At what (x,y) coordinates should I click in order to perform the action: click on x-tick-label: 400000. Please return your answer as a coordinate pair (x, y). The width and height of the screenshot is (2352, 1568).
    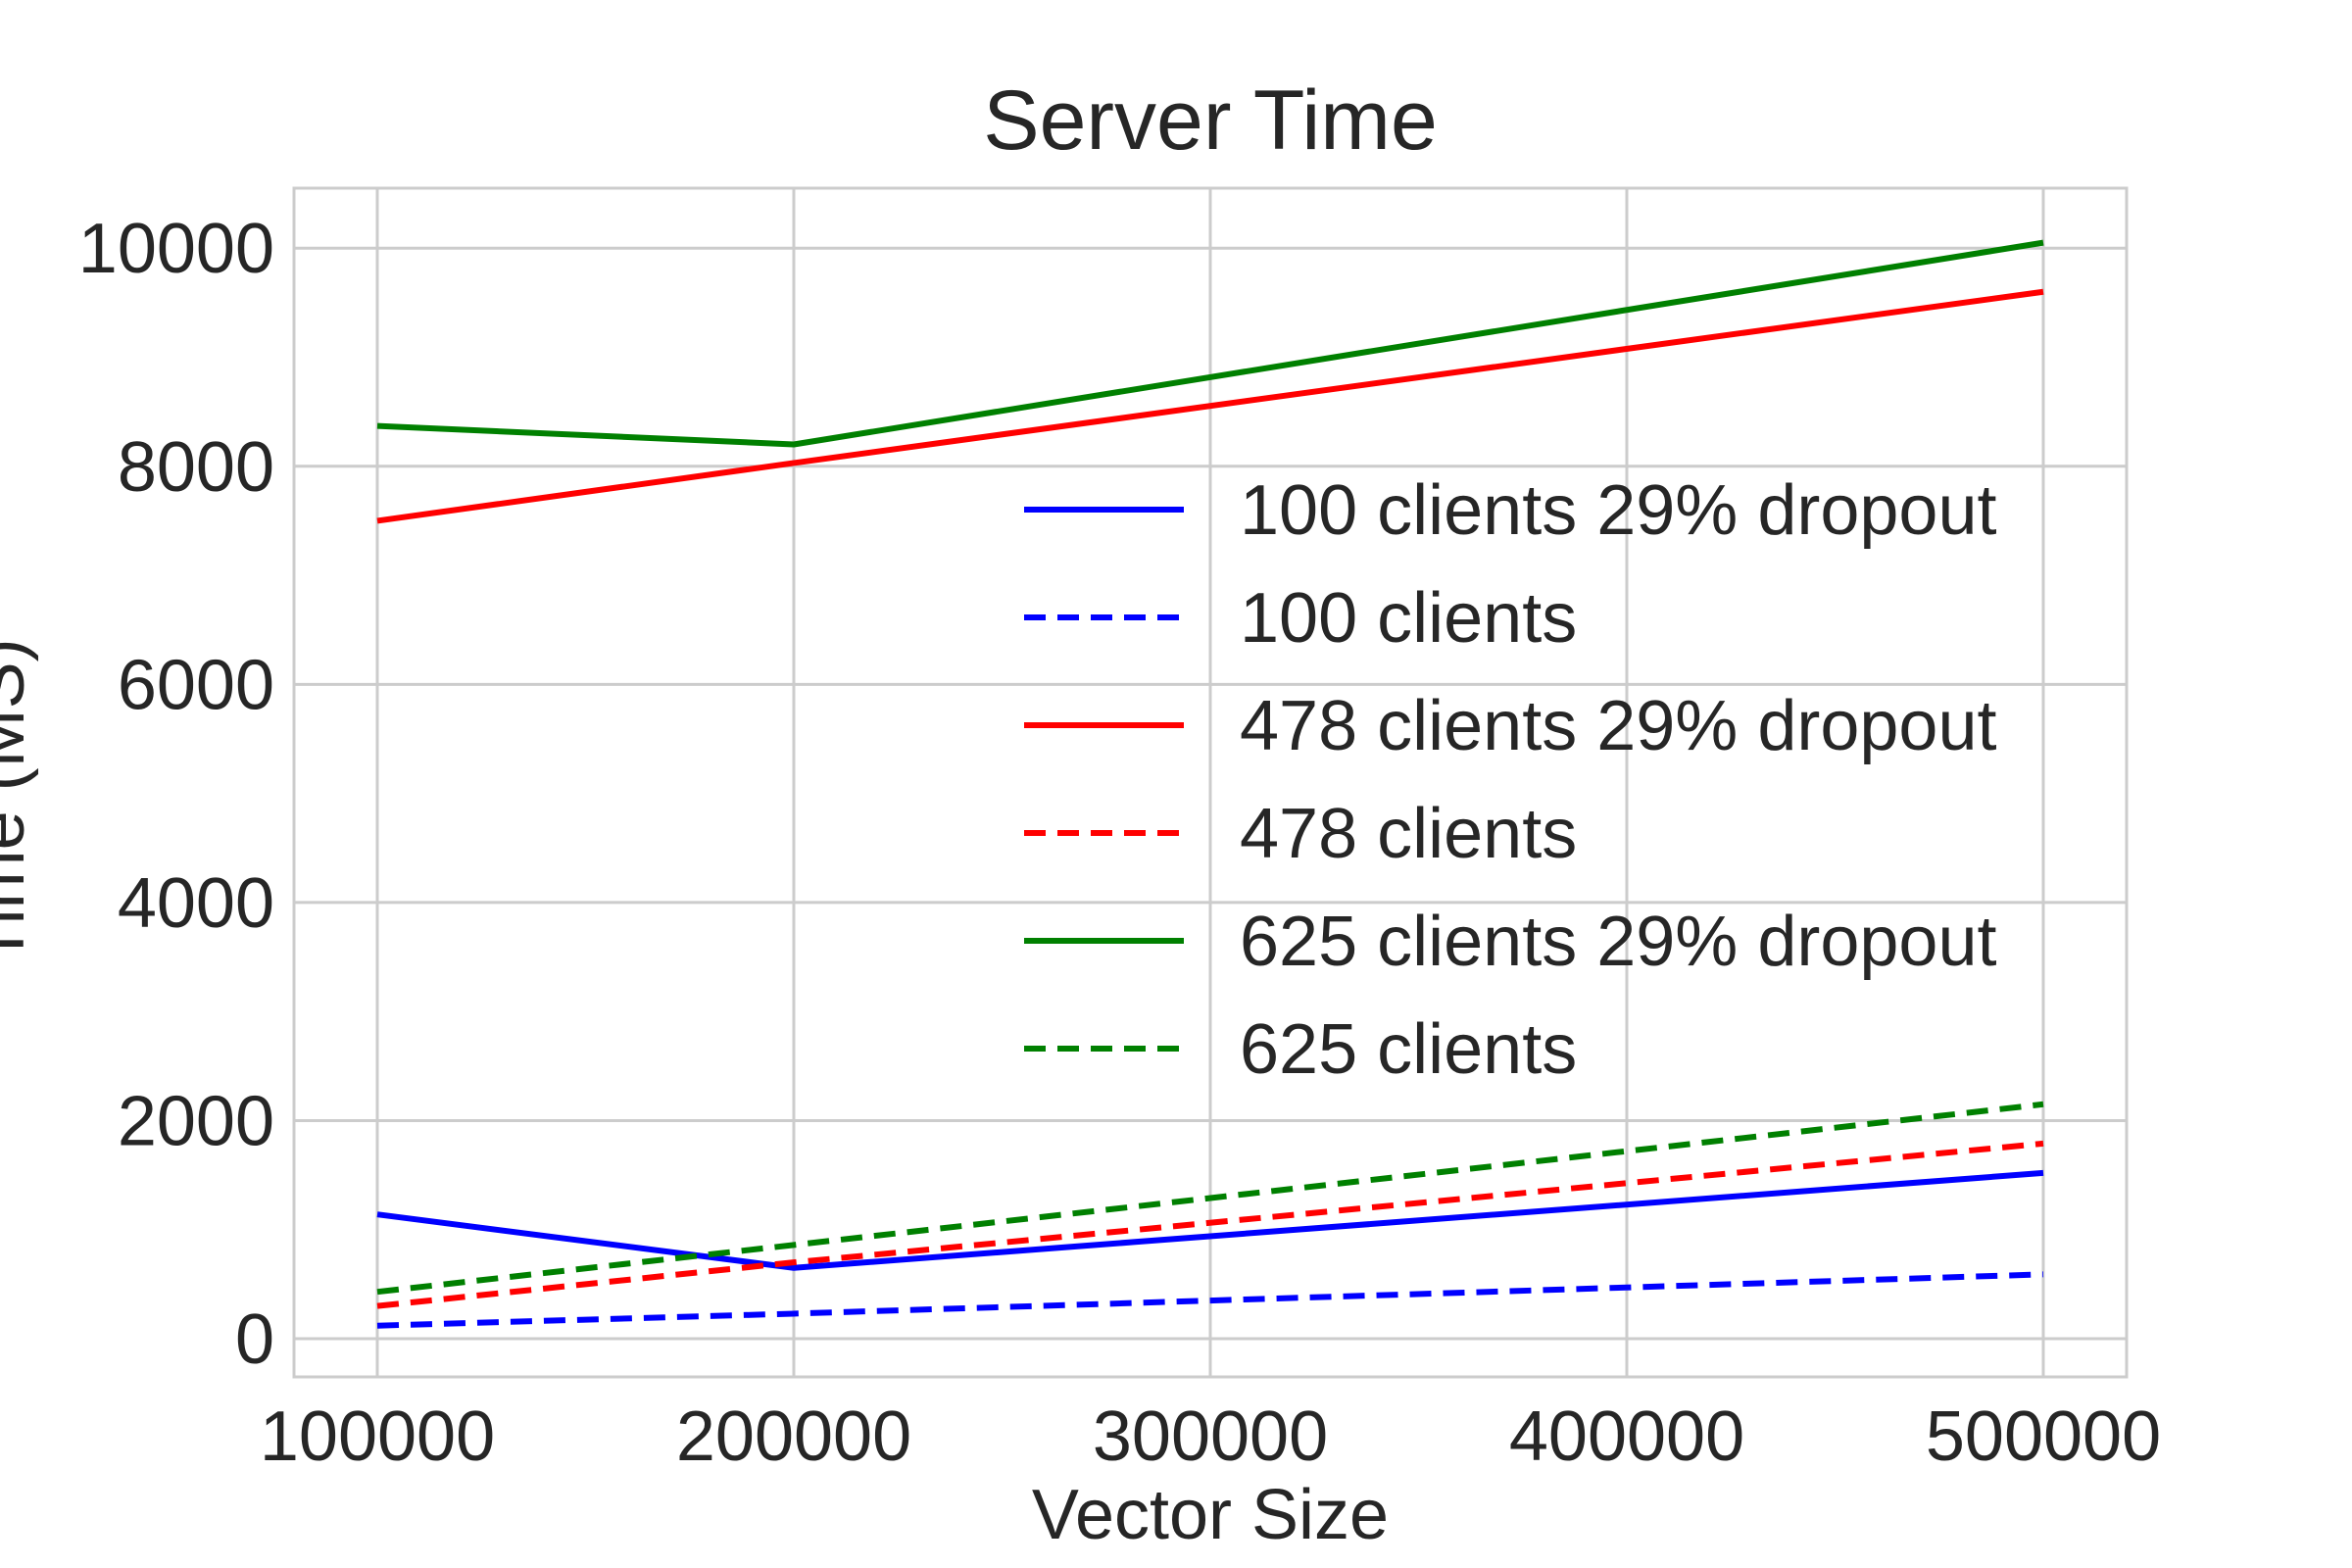
    Looking at the image, I should click on (1626, 1436).